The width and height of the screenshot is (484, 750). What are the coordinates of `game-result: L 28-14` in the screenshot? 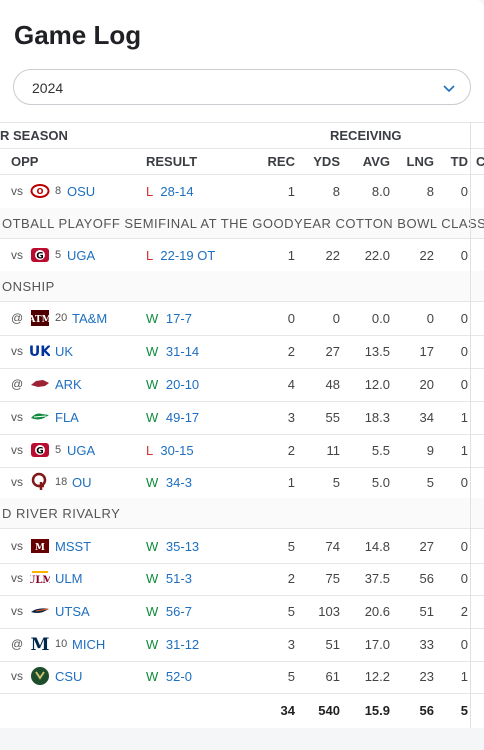 It's located at (170, 191).